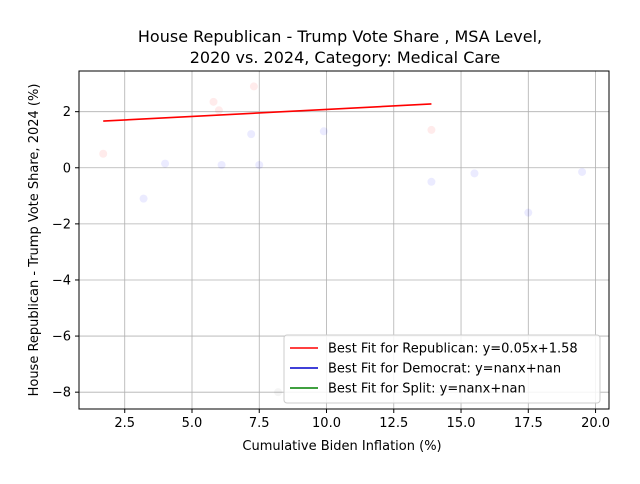 The width and height of the screenshot is (640, 484). I want to click on legend-label: Best Fit for Democrat: y=nanx+nan, so click(444, 369).